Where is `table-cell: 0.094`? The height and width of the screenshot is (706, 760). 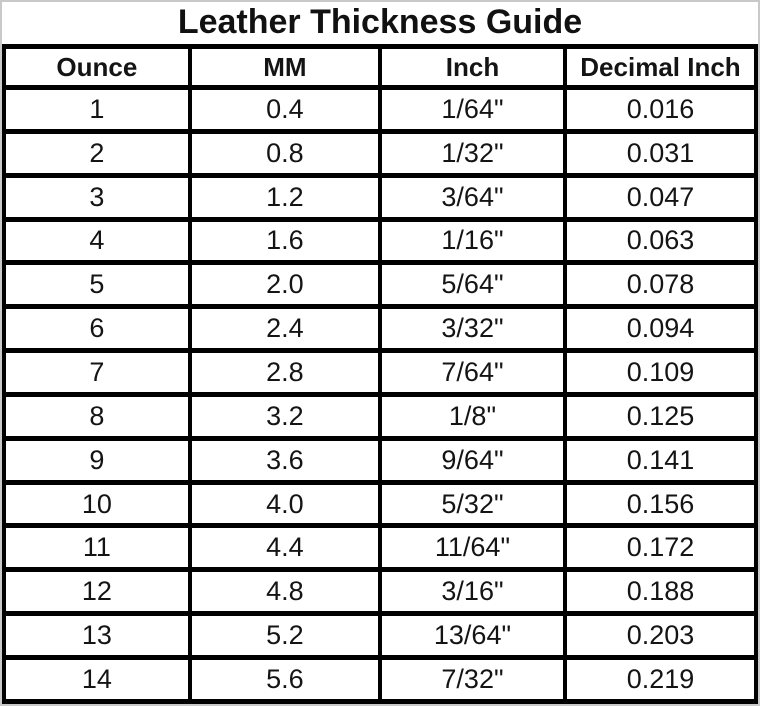
table-cell: 0.094 is located at coordinates (660, 329).